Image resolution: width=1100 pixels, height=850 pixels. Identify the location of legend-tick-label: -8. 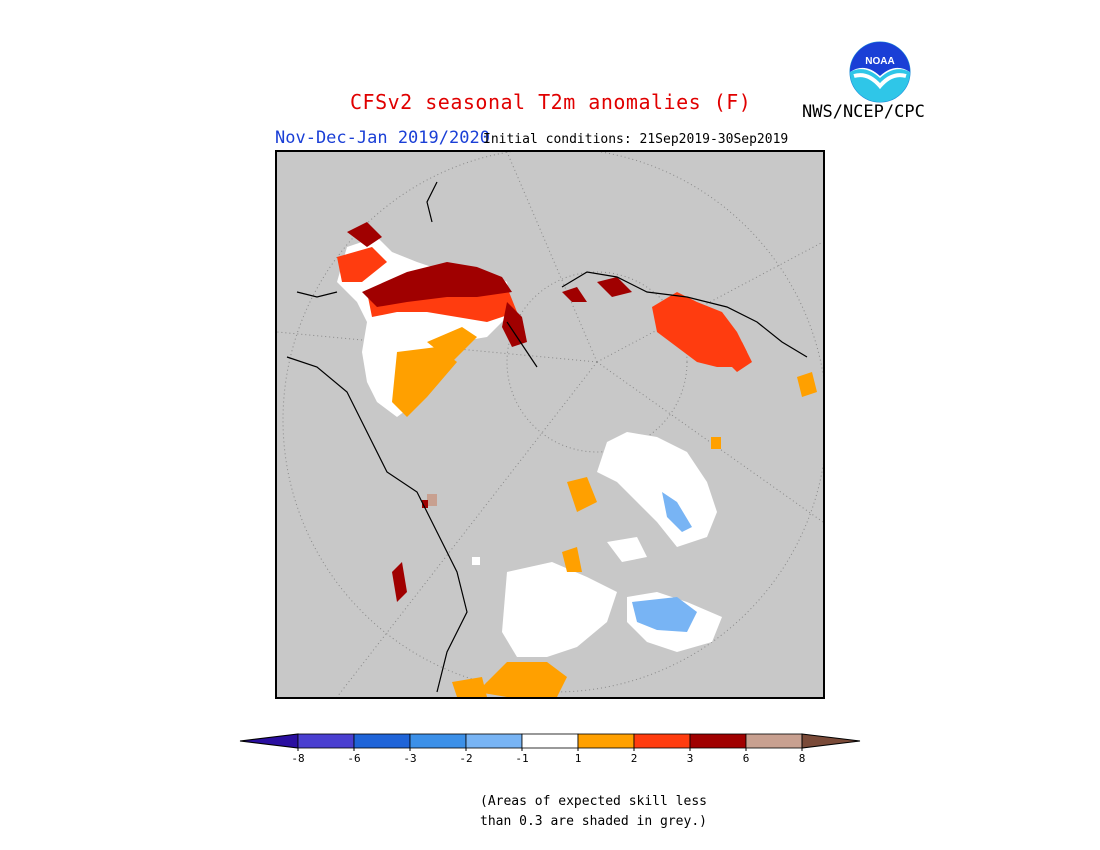
(297, 758).